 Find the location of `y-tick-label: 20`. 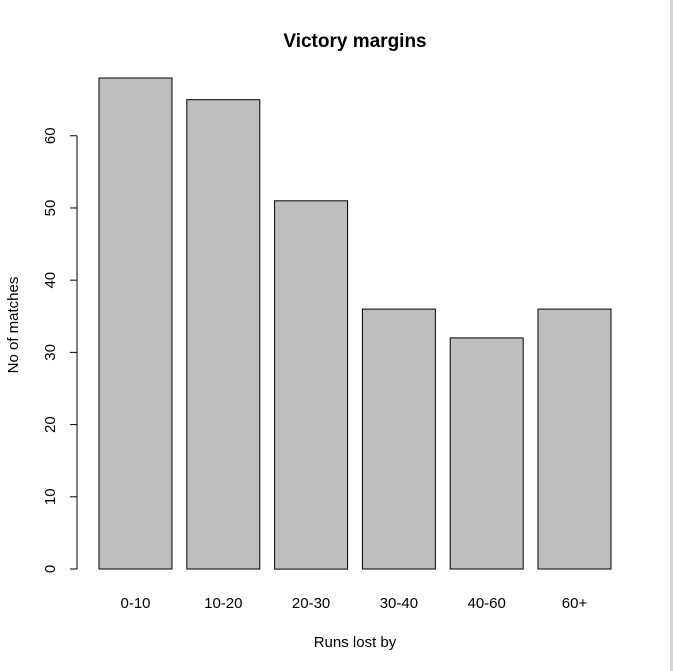

y-tick-label: 20 is located at coordinates (50, 424).